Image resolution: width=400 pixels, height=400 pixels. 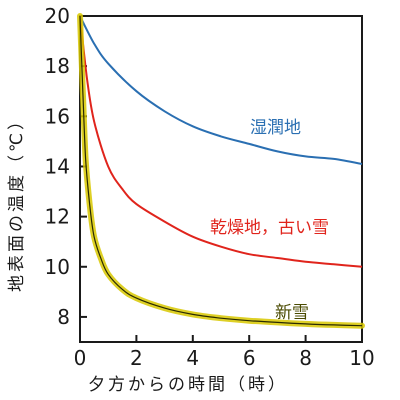 I want to click on y-tick-label: 12, so click(x=57, y=217).